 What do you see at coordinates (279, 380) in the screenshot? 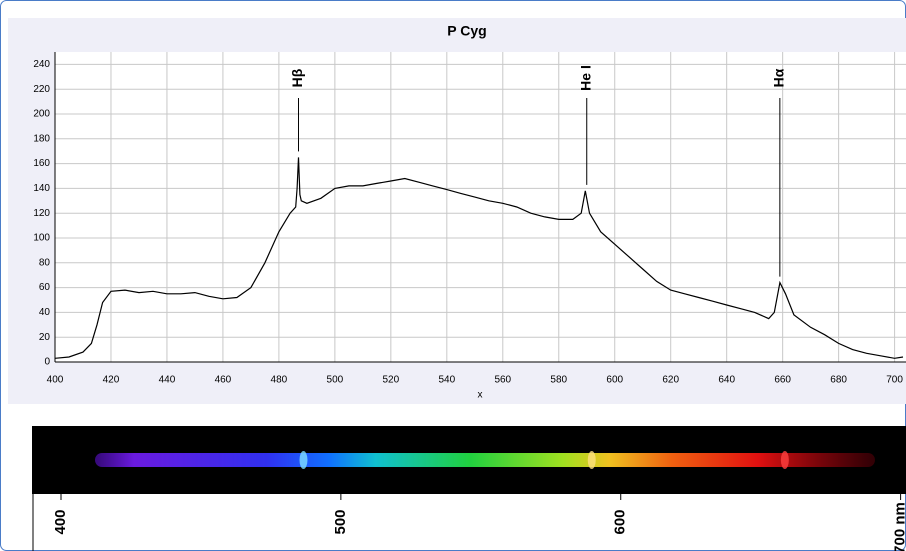
I see `x-tick-label: 480` at bounding box center [279, 380].